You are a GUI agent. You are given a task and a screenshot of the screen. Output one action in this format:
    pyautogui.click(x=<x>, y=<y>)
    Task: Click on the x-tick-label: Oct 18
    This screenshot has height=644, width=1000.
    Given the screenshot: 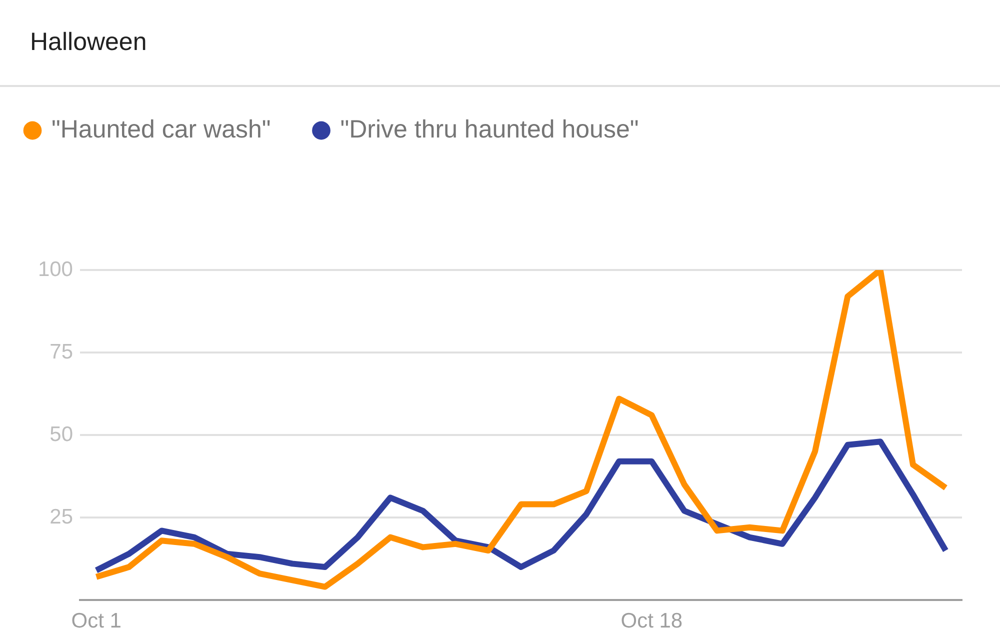 What is the action you would take?
    pyautogui.click(x=651, y=620)
    